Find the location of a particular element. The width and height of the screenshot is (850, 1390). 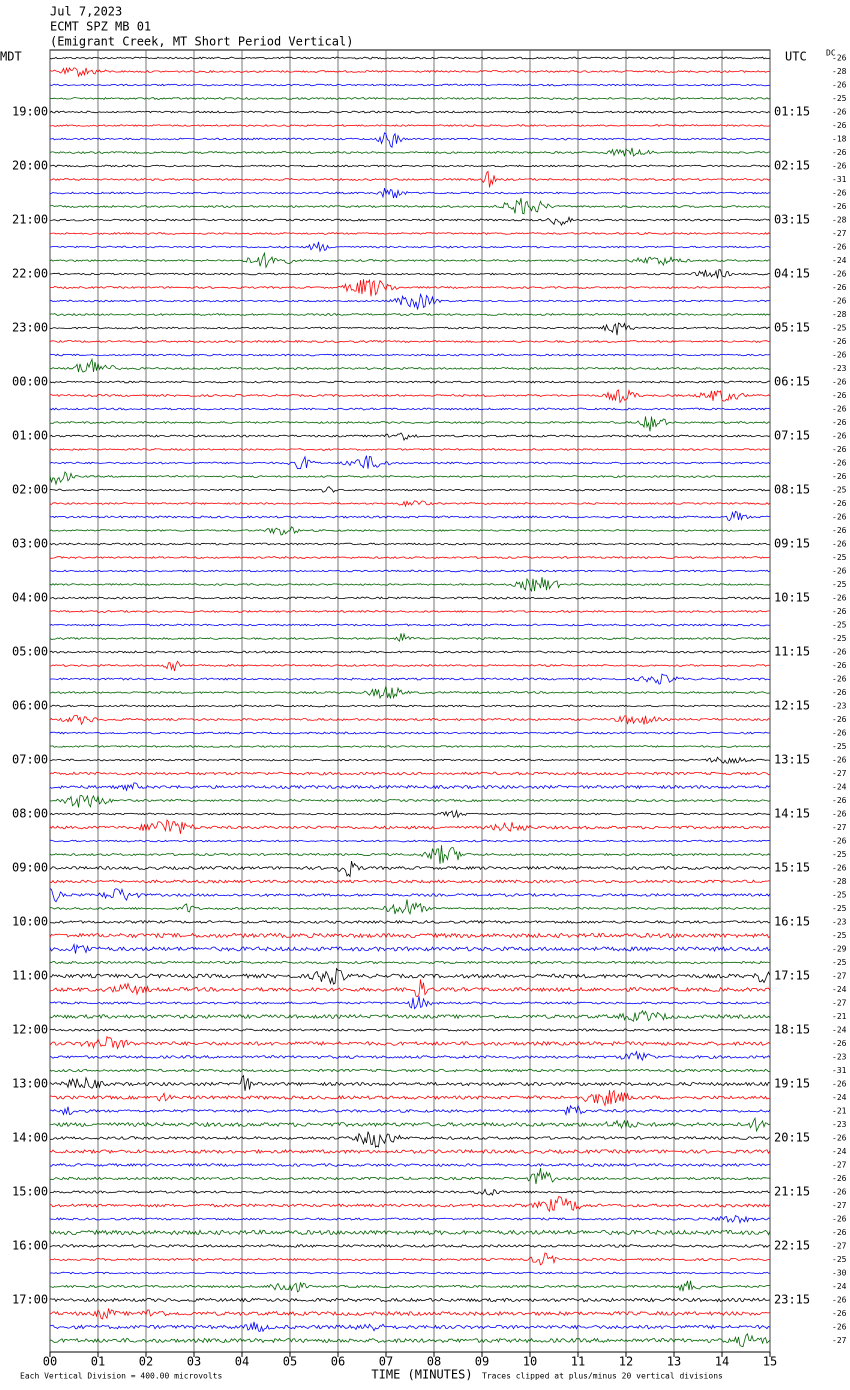

left-hour-label: 04:00 is located at coordinates (30, 598).